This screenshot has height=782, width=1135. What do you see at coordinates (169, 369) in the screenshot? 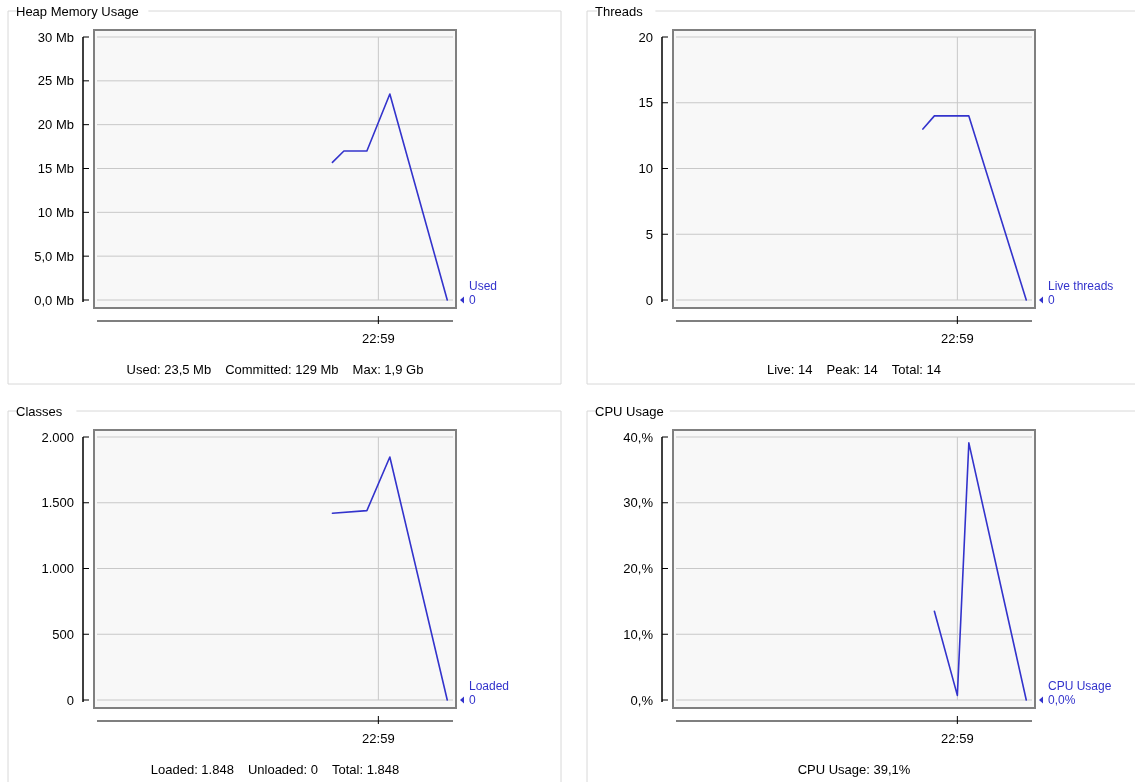
I see `text: Used: 23,5 Mb` at bounding box center [169, 369].